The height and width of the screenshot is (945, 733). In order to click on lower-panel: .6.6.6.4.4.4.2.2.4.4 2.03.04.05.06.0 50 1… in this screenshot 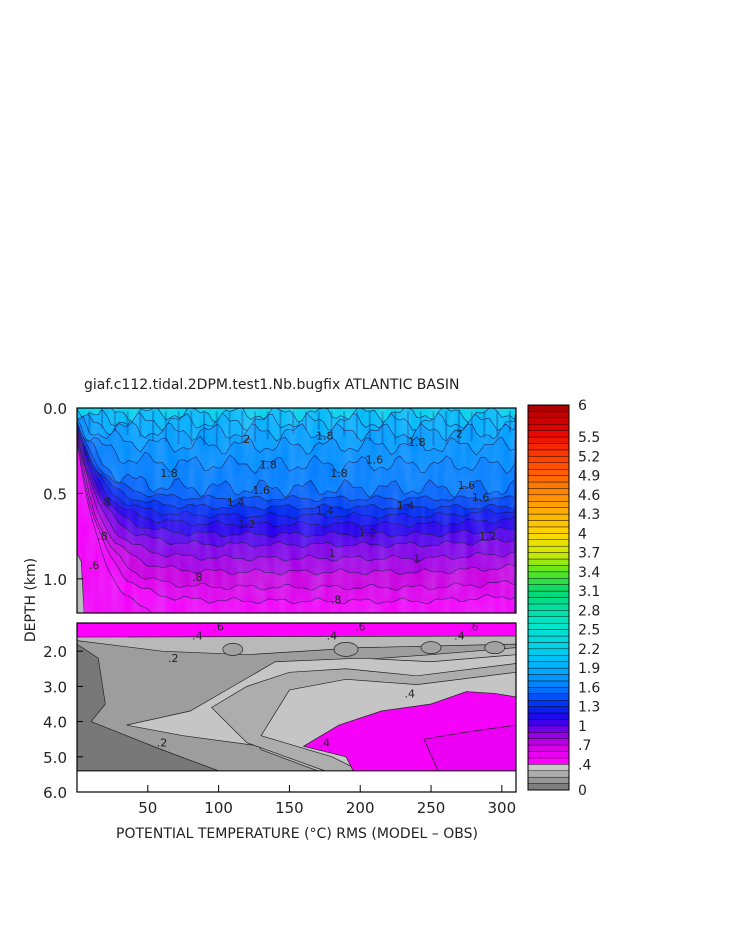, I will do `click(280, 719)`.